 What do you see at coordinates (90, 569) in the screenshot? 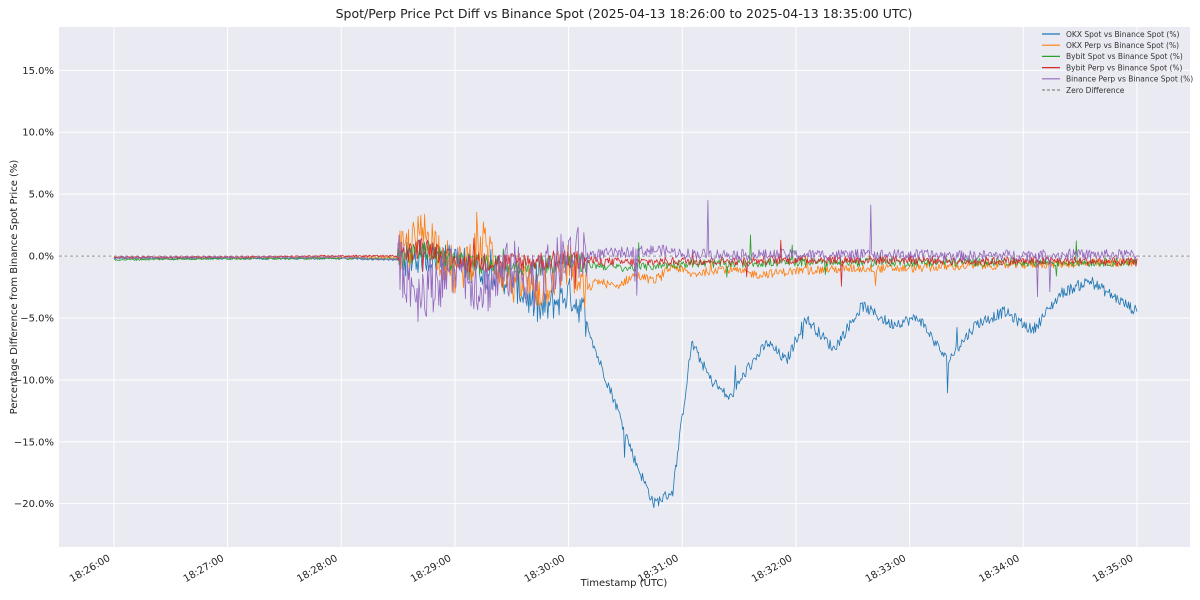
I see `x-tick-label: 18:26:00` at bounding box center [90, 569].